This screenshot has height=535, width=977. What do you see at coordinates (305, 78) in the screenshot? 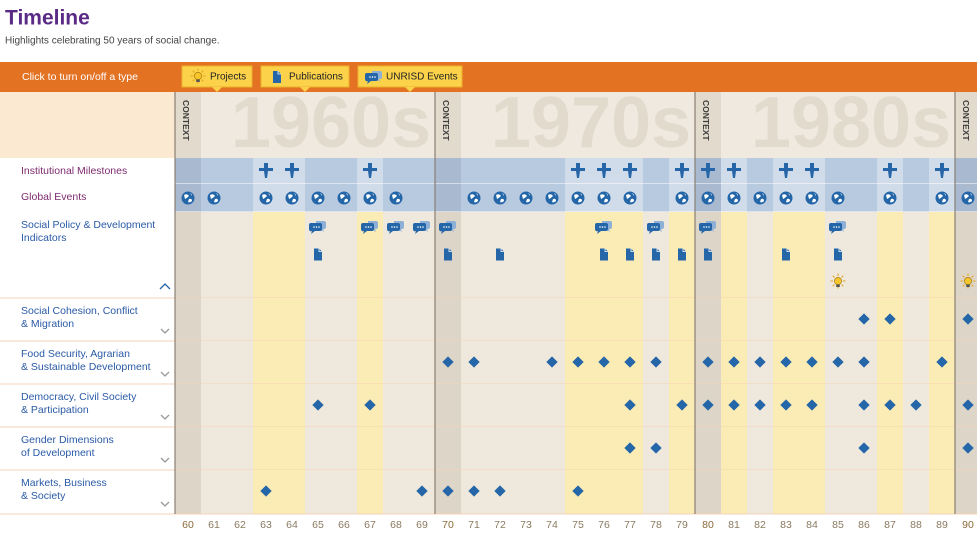
I see `type-toggle-button: Publications` at bounding box center [305, 78].